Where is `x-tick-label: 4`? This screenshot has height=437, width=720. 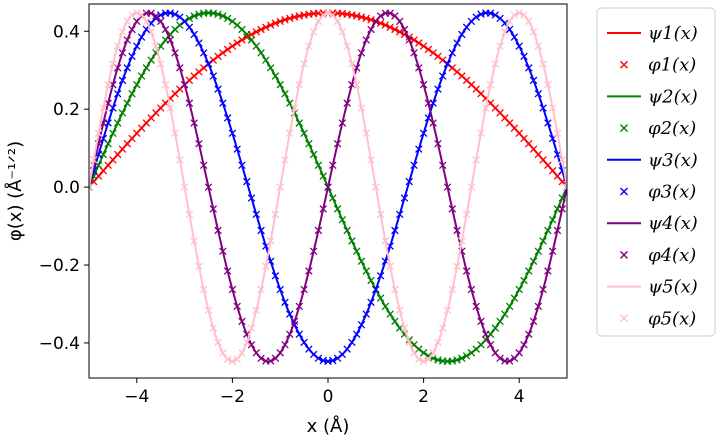 x-tick-label: 4 is located at coordinates (519, 397).